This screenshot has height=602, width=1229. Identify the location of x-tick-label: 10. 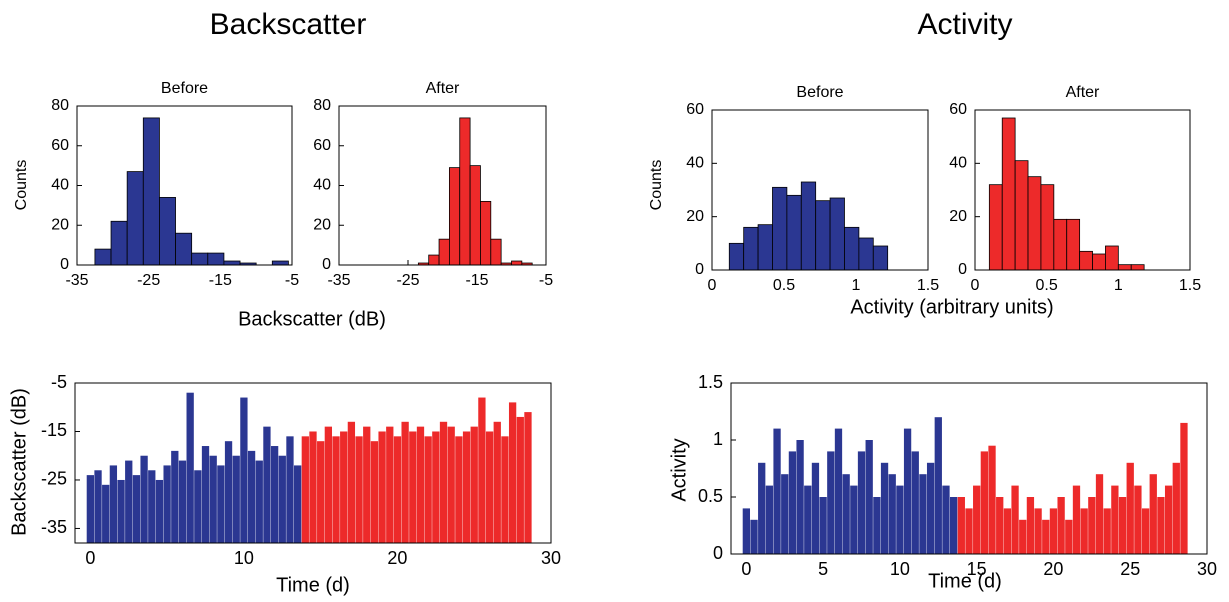
(900, 569).